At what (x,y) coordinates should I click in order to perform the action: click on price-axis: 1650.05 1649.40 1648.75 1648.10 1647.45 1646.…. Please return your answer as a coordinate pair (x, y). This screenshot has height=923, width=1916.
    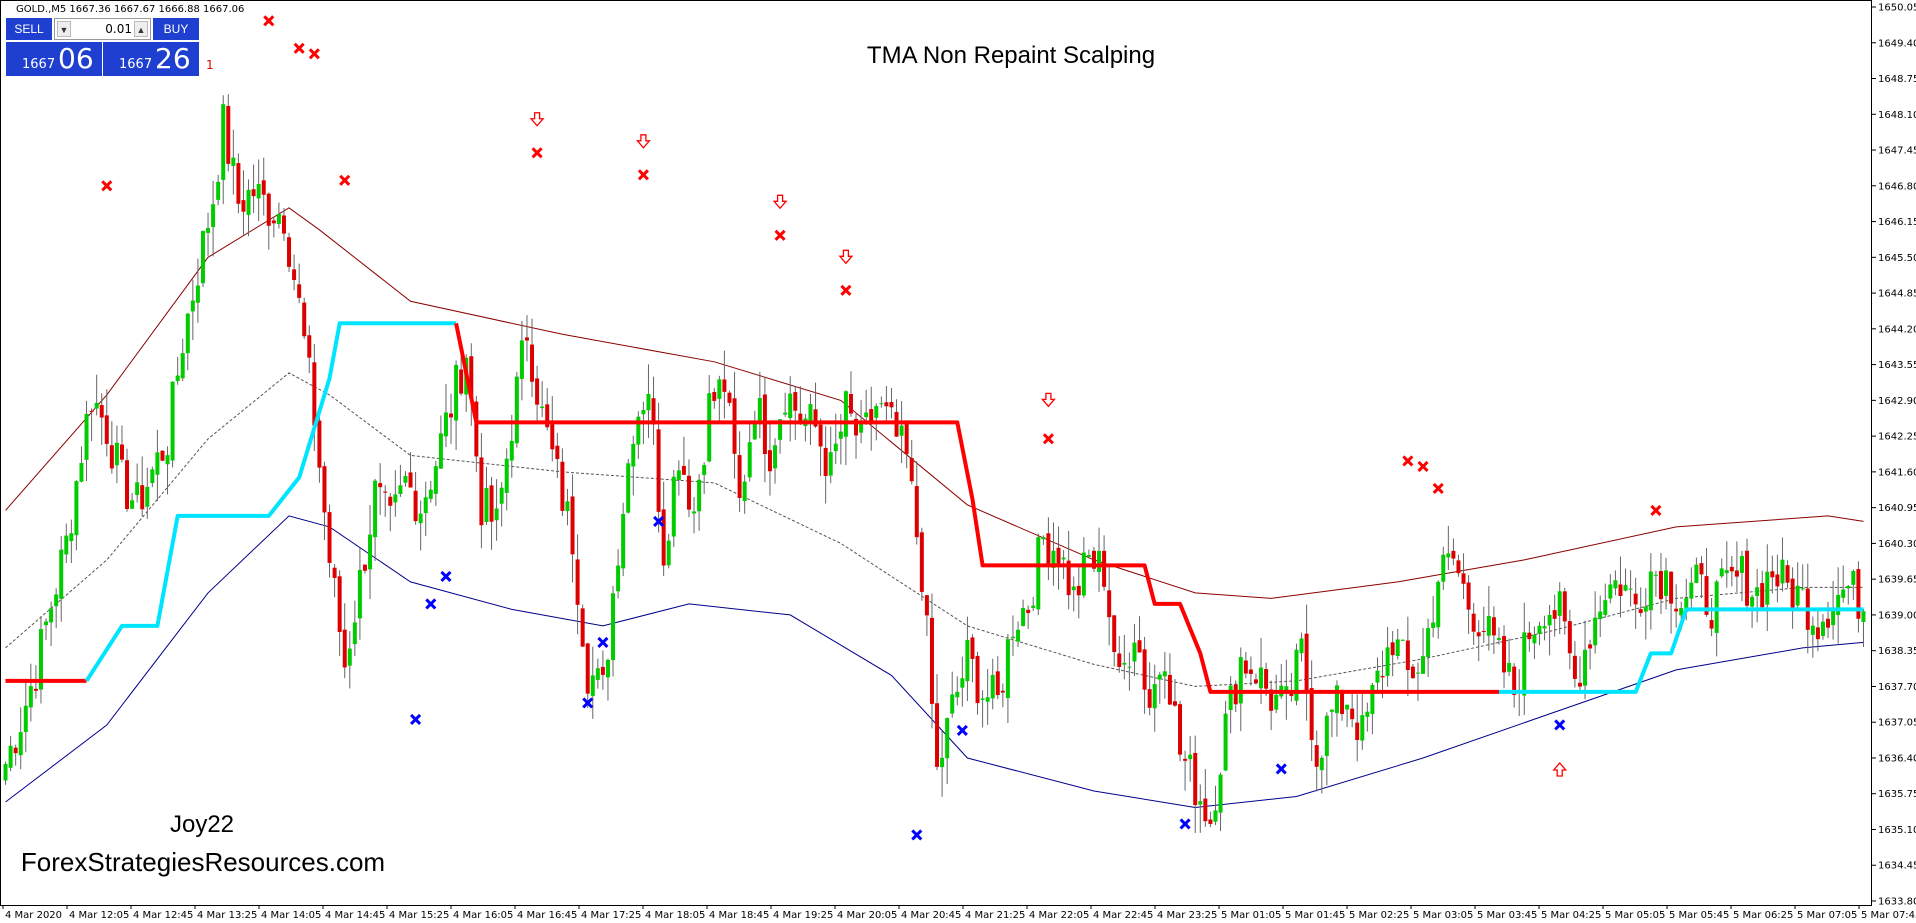
    Looking at the image, I should click on (1893, 455).